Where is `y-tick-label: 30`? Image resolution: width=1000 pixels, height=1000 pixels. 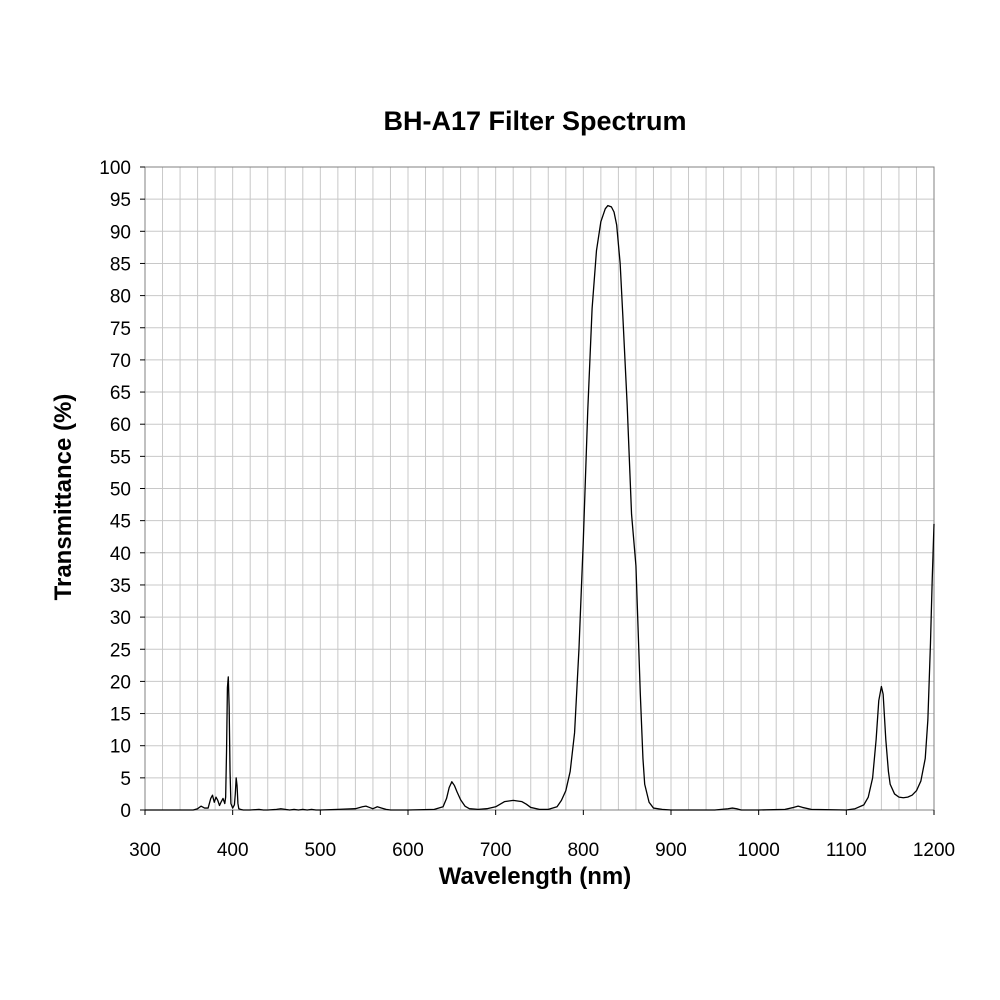
y-tick-label: 30 is located at coordinates (120, 618).